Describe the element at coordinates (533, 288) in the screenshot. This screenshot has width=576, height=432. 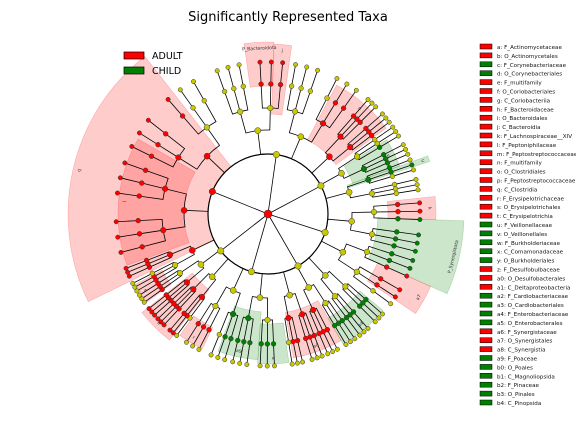
I see `key-label-a1: a1: C_Deltaproteobacteria` at that location.